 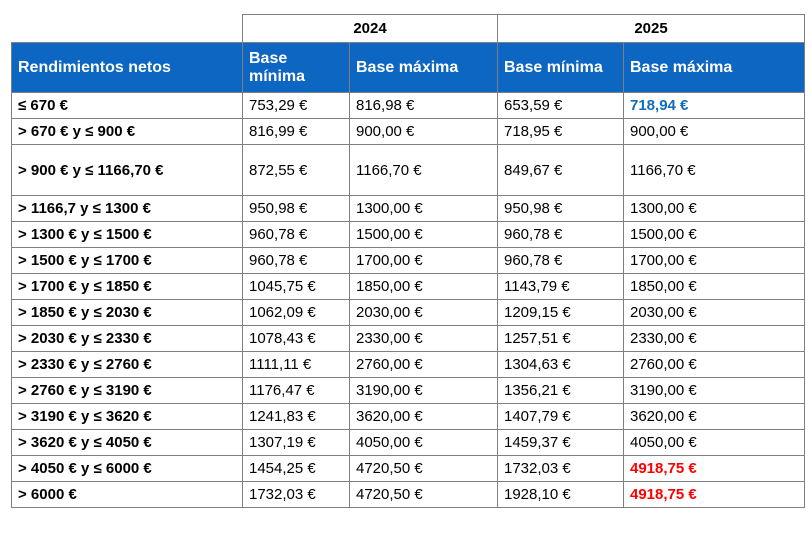 I want to click on income-range-cell: > 3620 € y ≤ 4050 €, so click(x=127, y=442).